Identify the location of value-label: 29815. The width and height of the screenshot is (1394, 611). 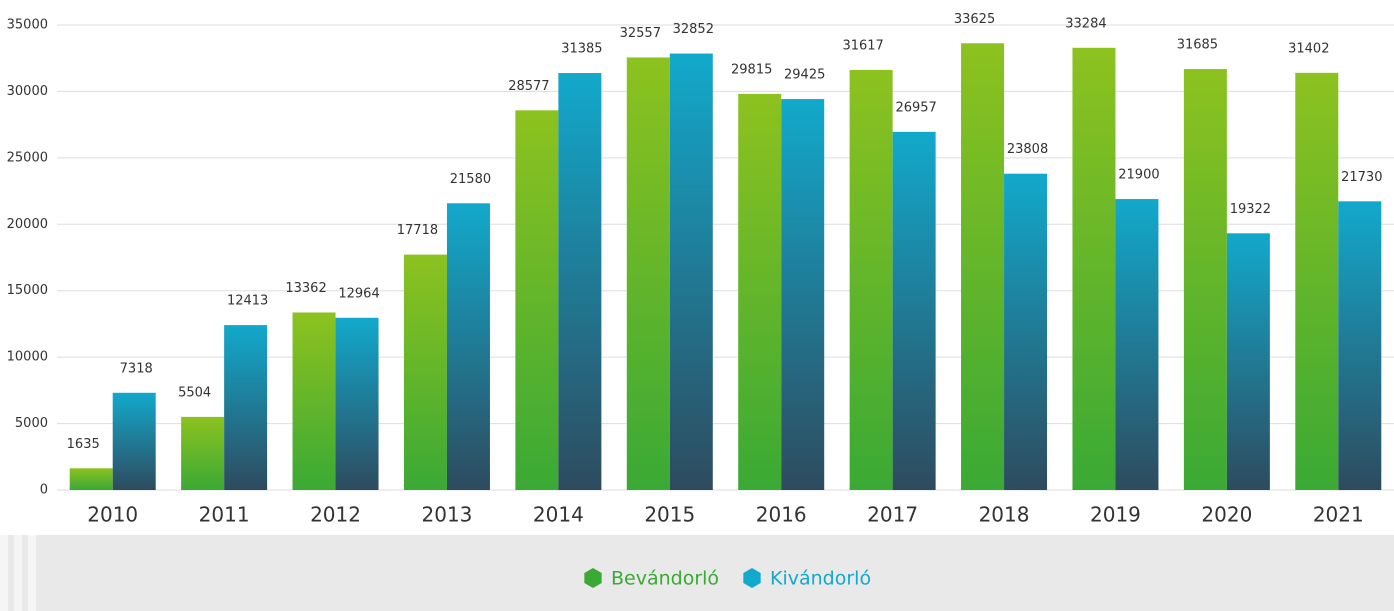
(751, 69).